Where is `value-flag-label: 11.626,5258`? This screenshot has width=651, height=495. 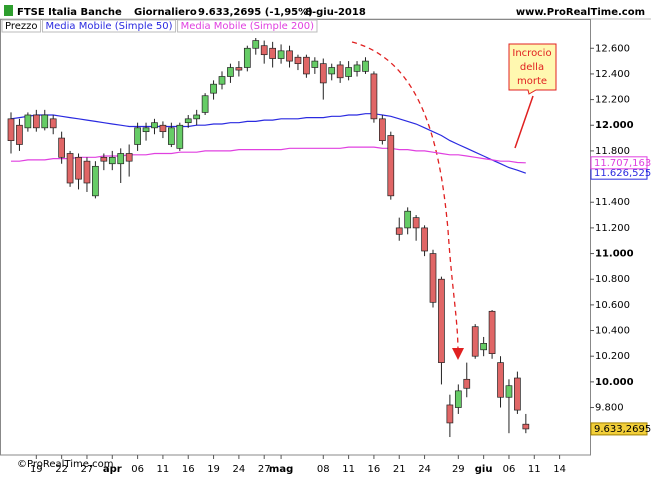 value-flag-label: 11.626,5258 is located at coordinates (622, 173).